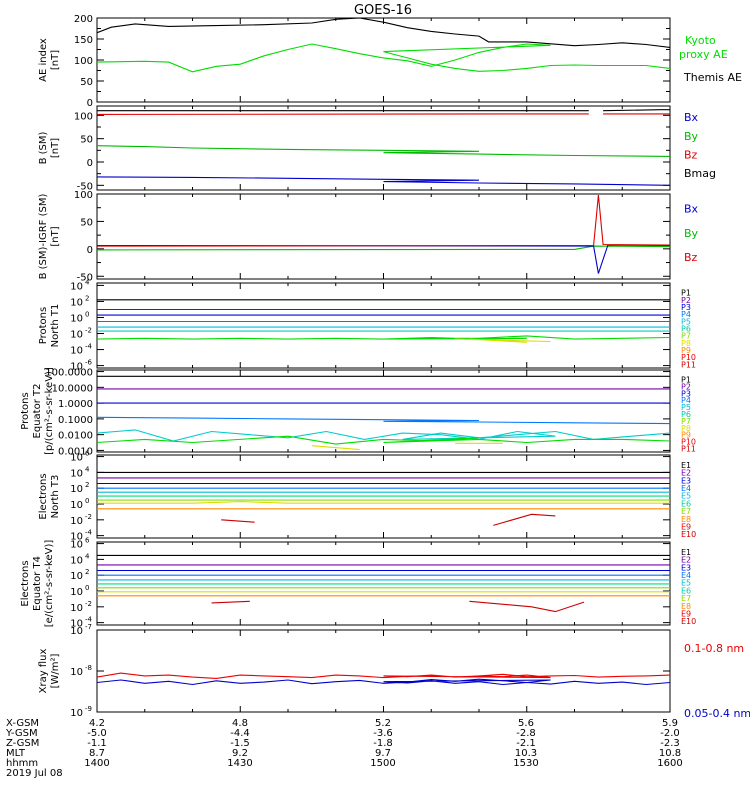 This screenshot has height=800, width=750. Describe the element at coordinates (240, 723) in the screenshot. I see `footer-value: 4.8` at that location.